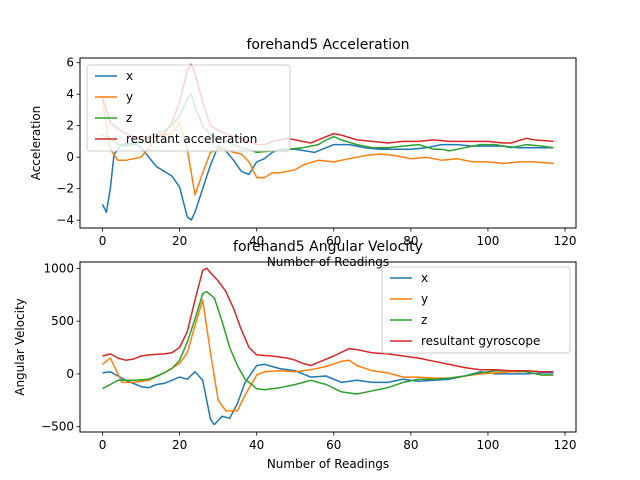 The width and height of the screenshot is (640, 480). Describe the element at coordinates (20, 347) in the screenshot. I see `y-axis-label: Angular Velocity` at that location.